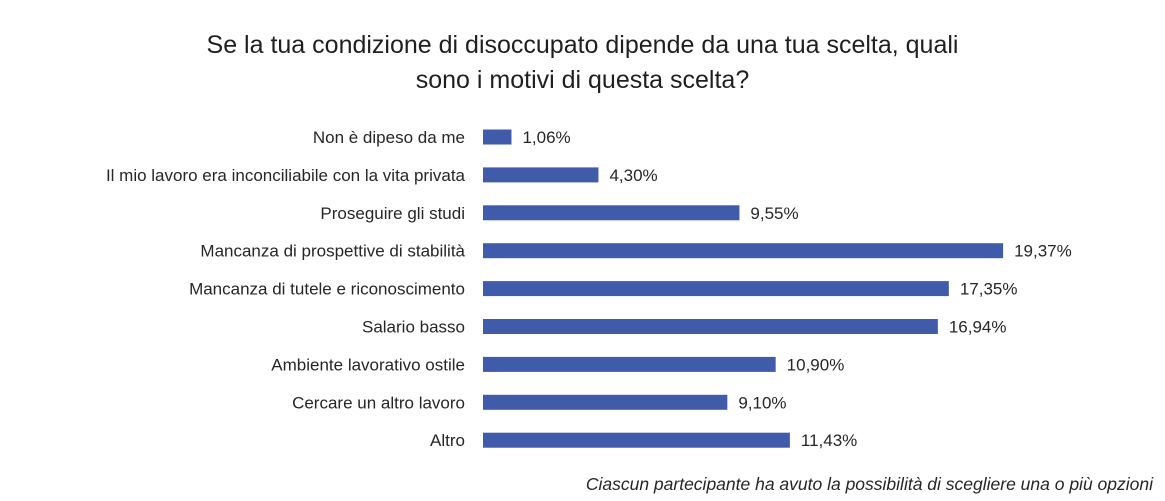  What do you see at coordinates (762, 402) in the screenshot?
I see `data-label: 9,10%` at bounding box center [762, 402].